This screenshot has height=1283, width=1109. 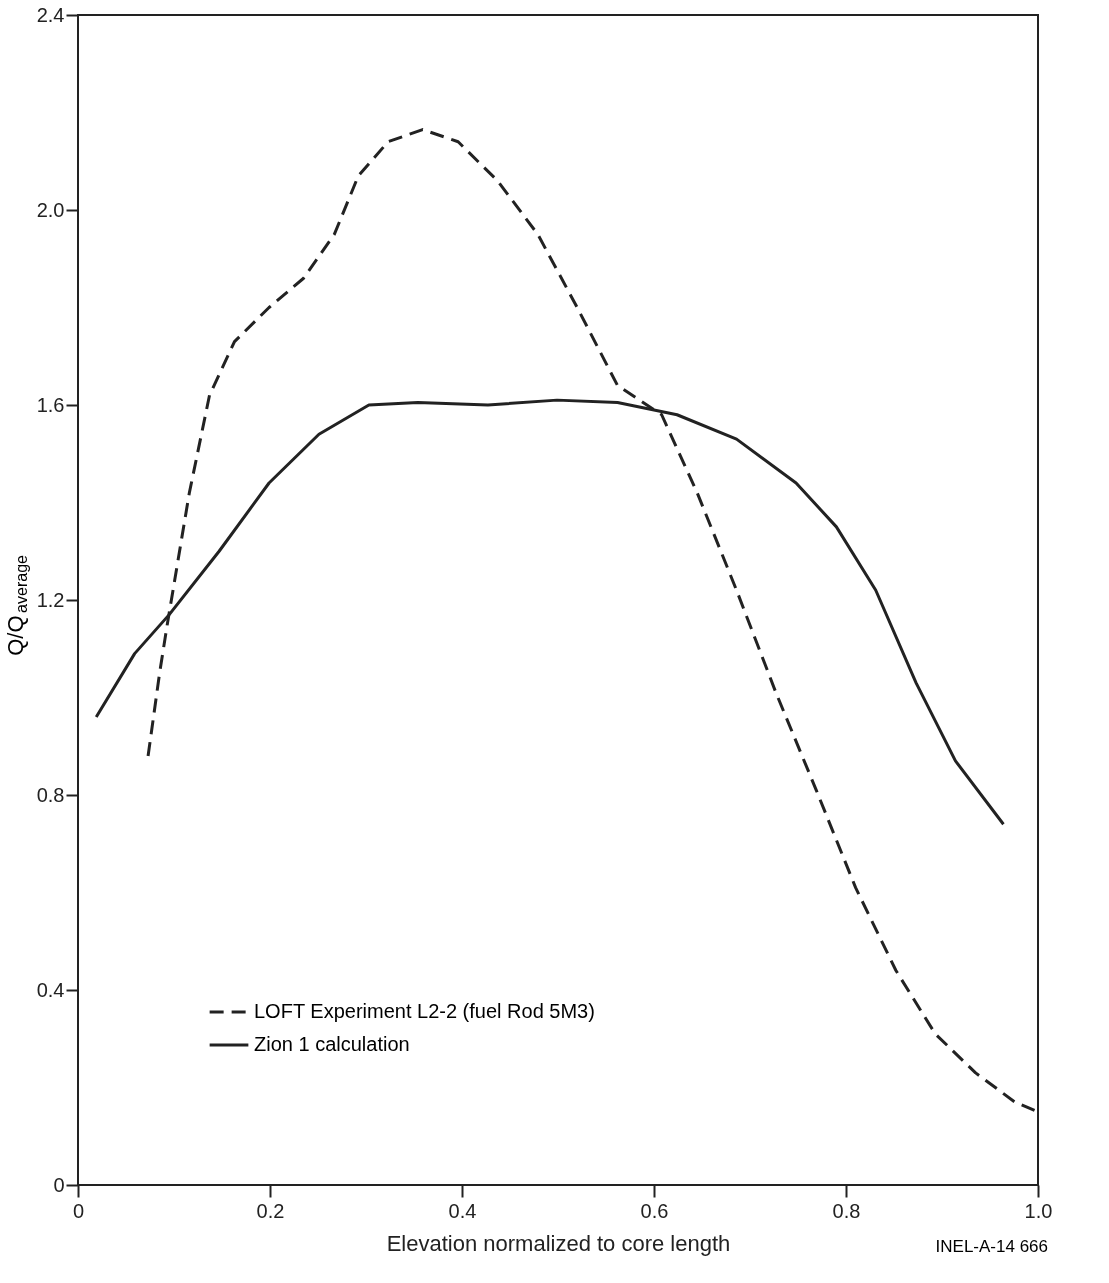 What do you see at coordinates (1038, 1210) in the screenshot?
I see `x-tick-label: 1.0` at bounding box center [1038, 1210].